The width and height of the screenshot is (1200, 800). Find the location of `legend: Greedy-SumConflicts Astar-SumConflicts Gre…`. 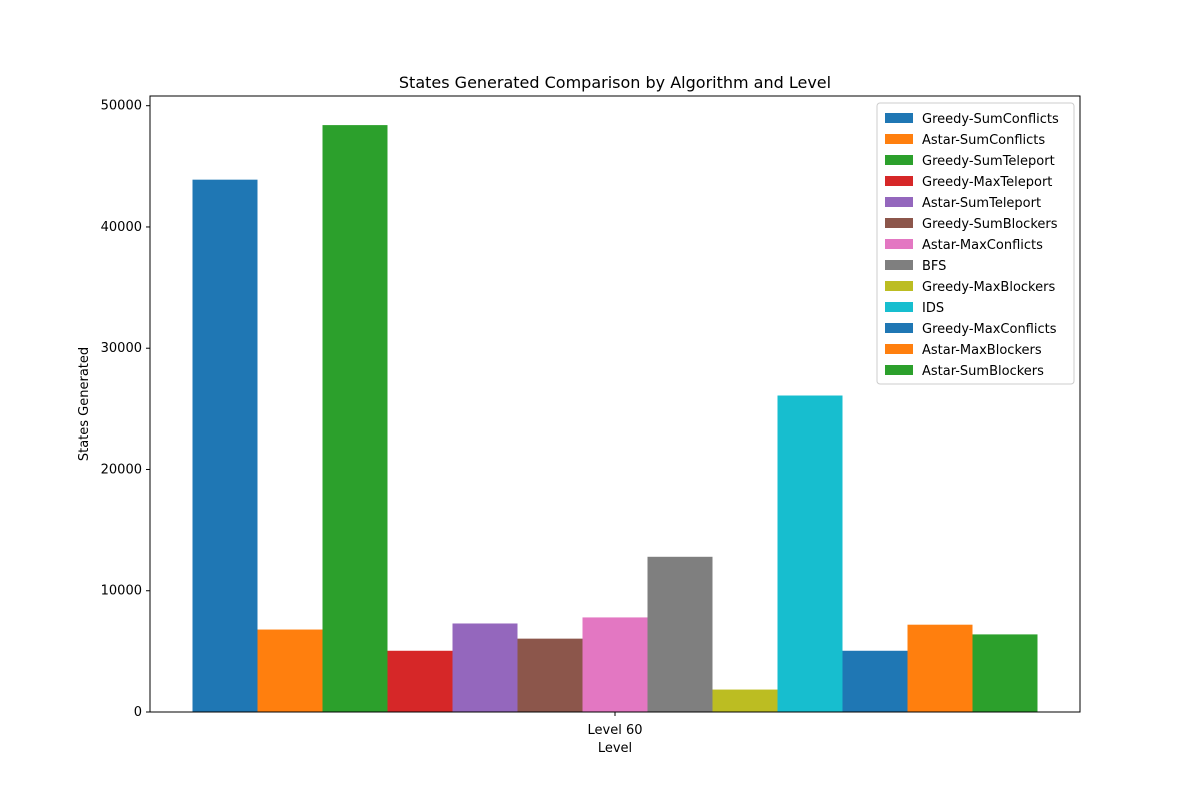

legend: Greedy-SumConflicts Astar-SumConflicts Gre… is located at coordinates (975, 243).